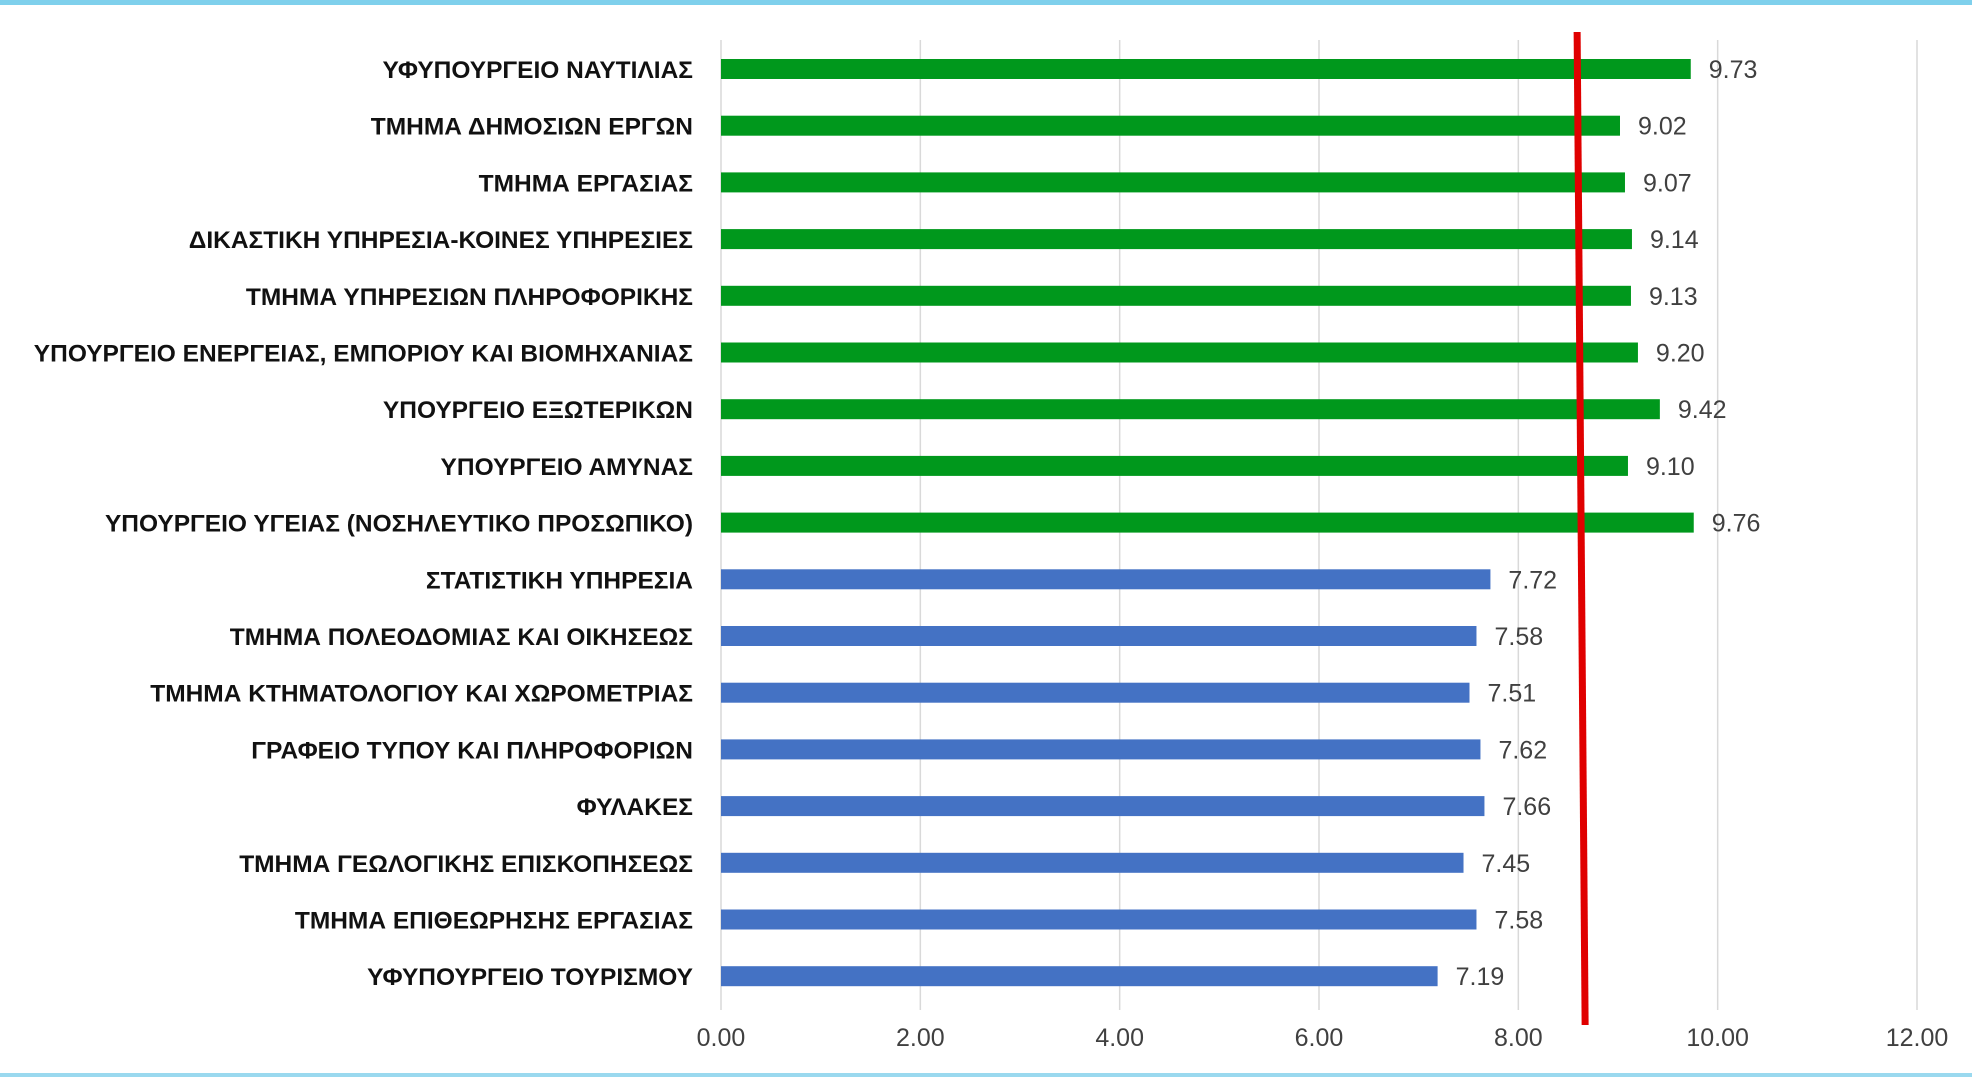 This screenshot has width=1972, height=1077. Describe the element at coordinates (559, 580) in the screenshot. I see `category-label: ΣΤΑΤΙΣΤΙΚΗ ΥΠΗΡΕΣΙΑ` at that location.